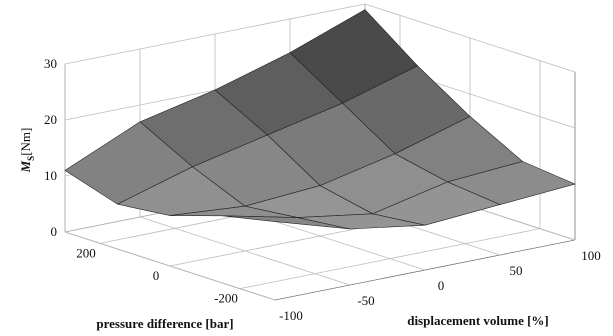 Image resolution: width=613 pixels, height=336 pixels. I want to click on surface-patch, so click(286, 222).